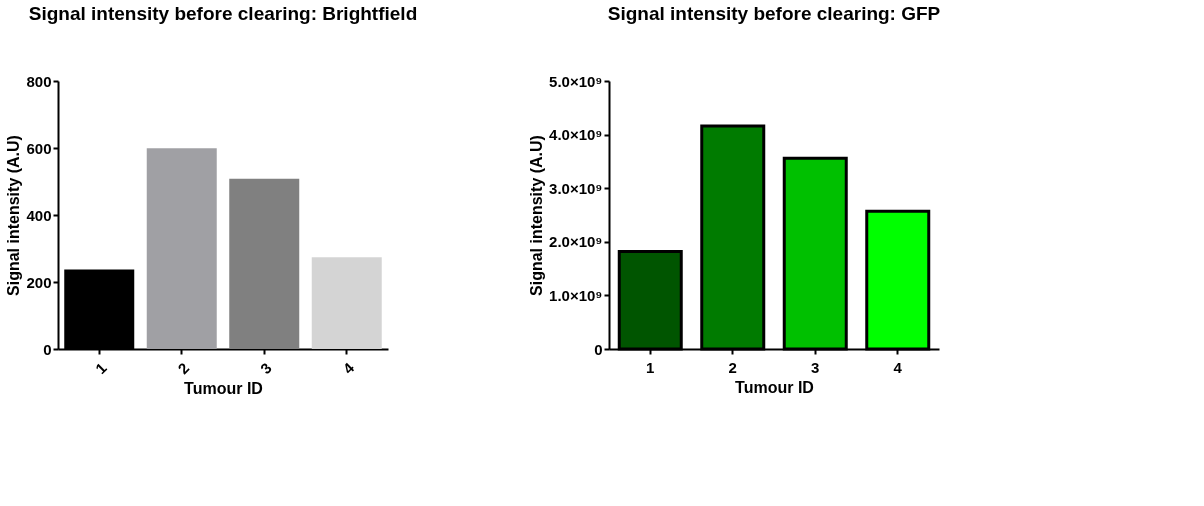 The image size is (1204, 506). I want to click on y-tick-label: 5.0×10⁹, so click(576, 81).